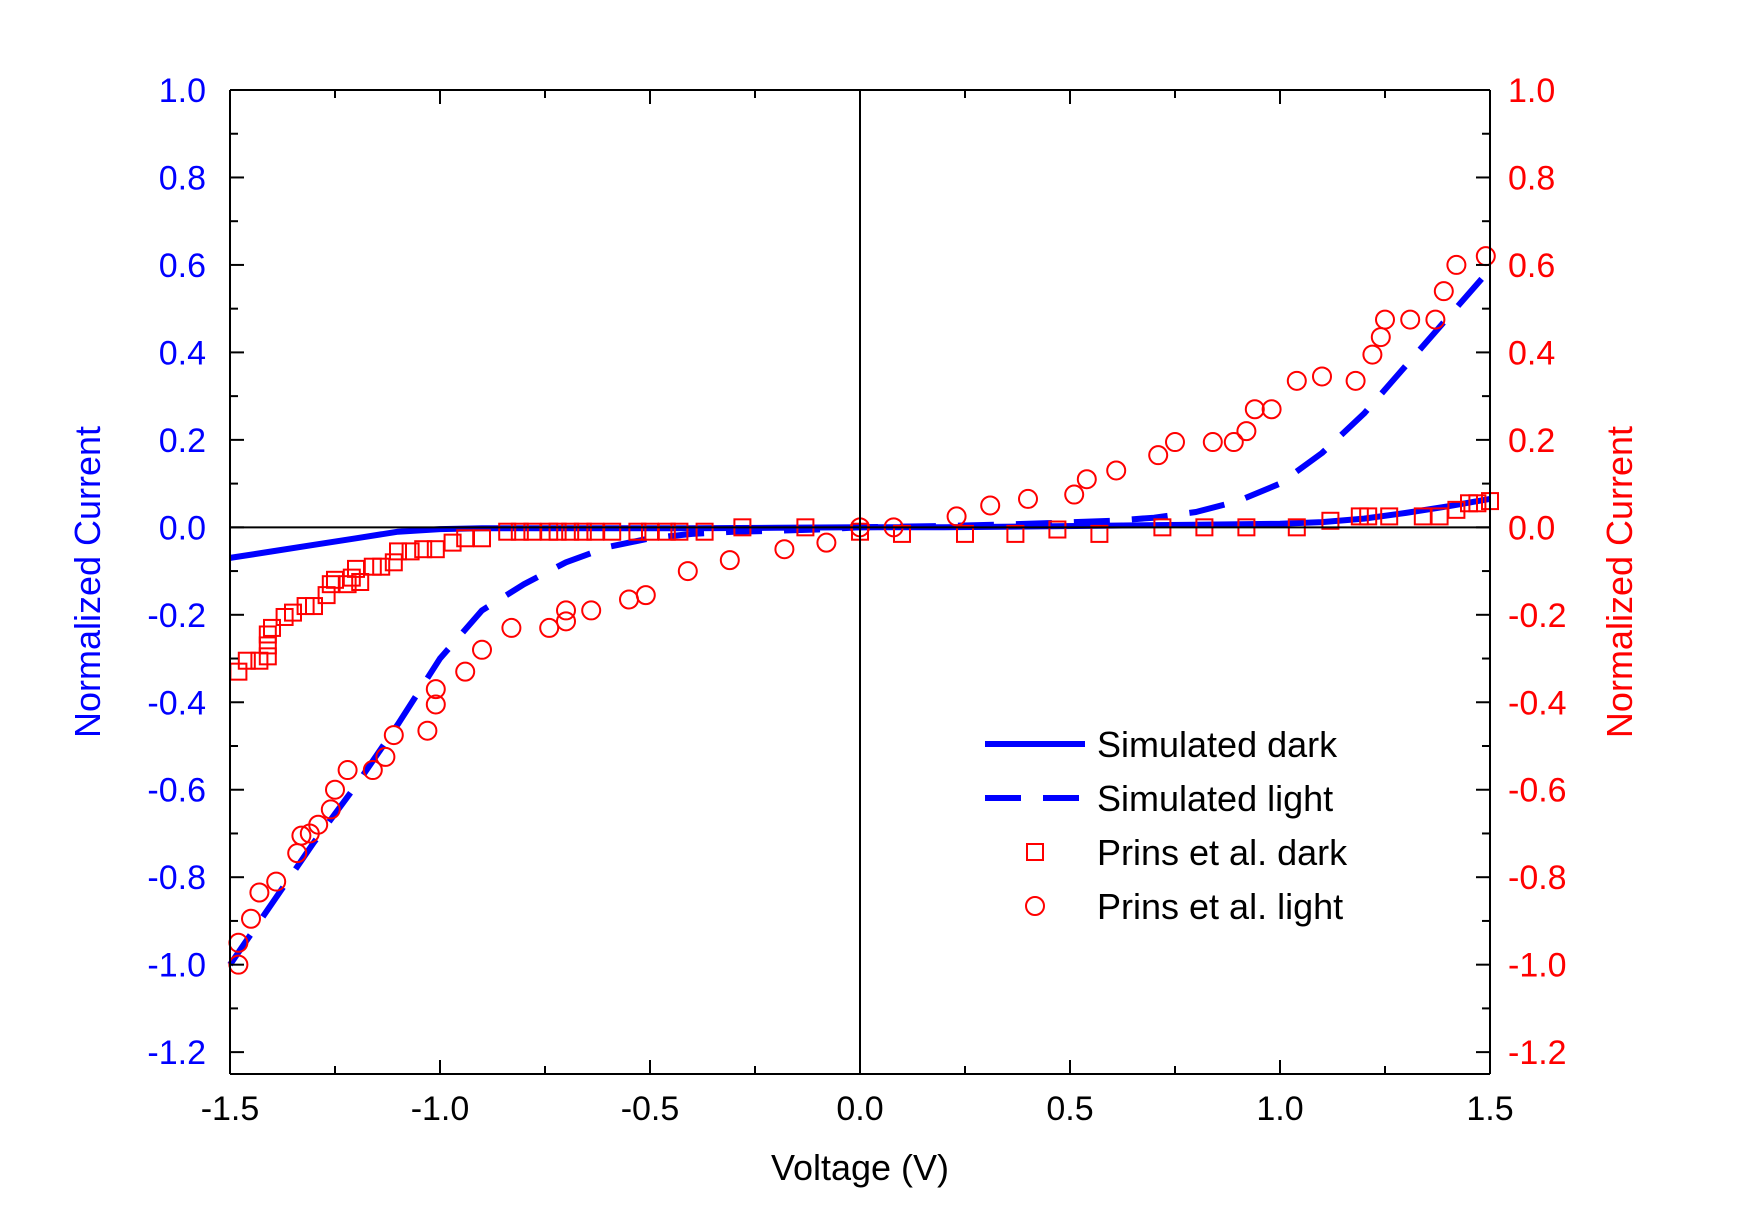  What do you see at coordinates (182, 528) in the screenshot?
I see `y-left-tick-label: 0.0` at bounding box center [182, 528].